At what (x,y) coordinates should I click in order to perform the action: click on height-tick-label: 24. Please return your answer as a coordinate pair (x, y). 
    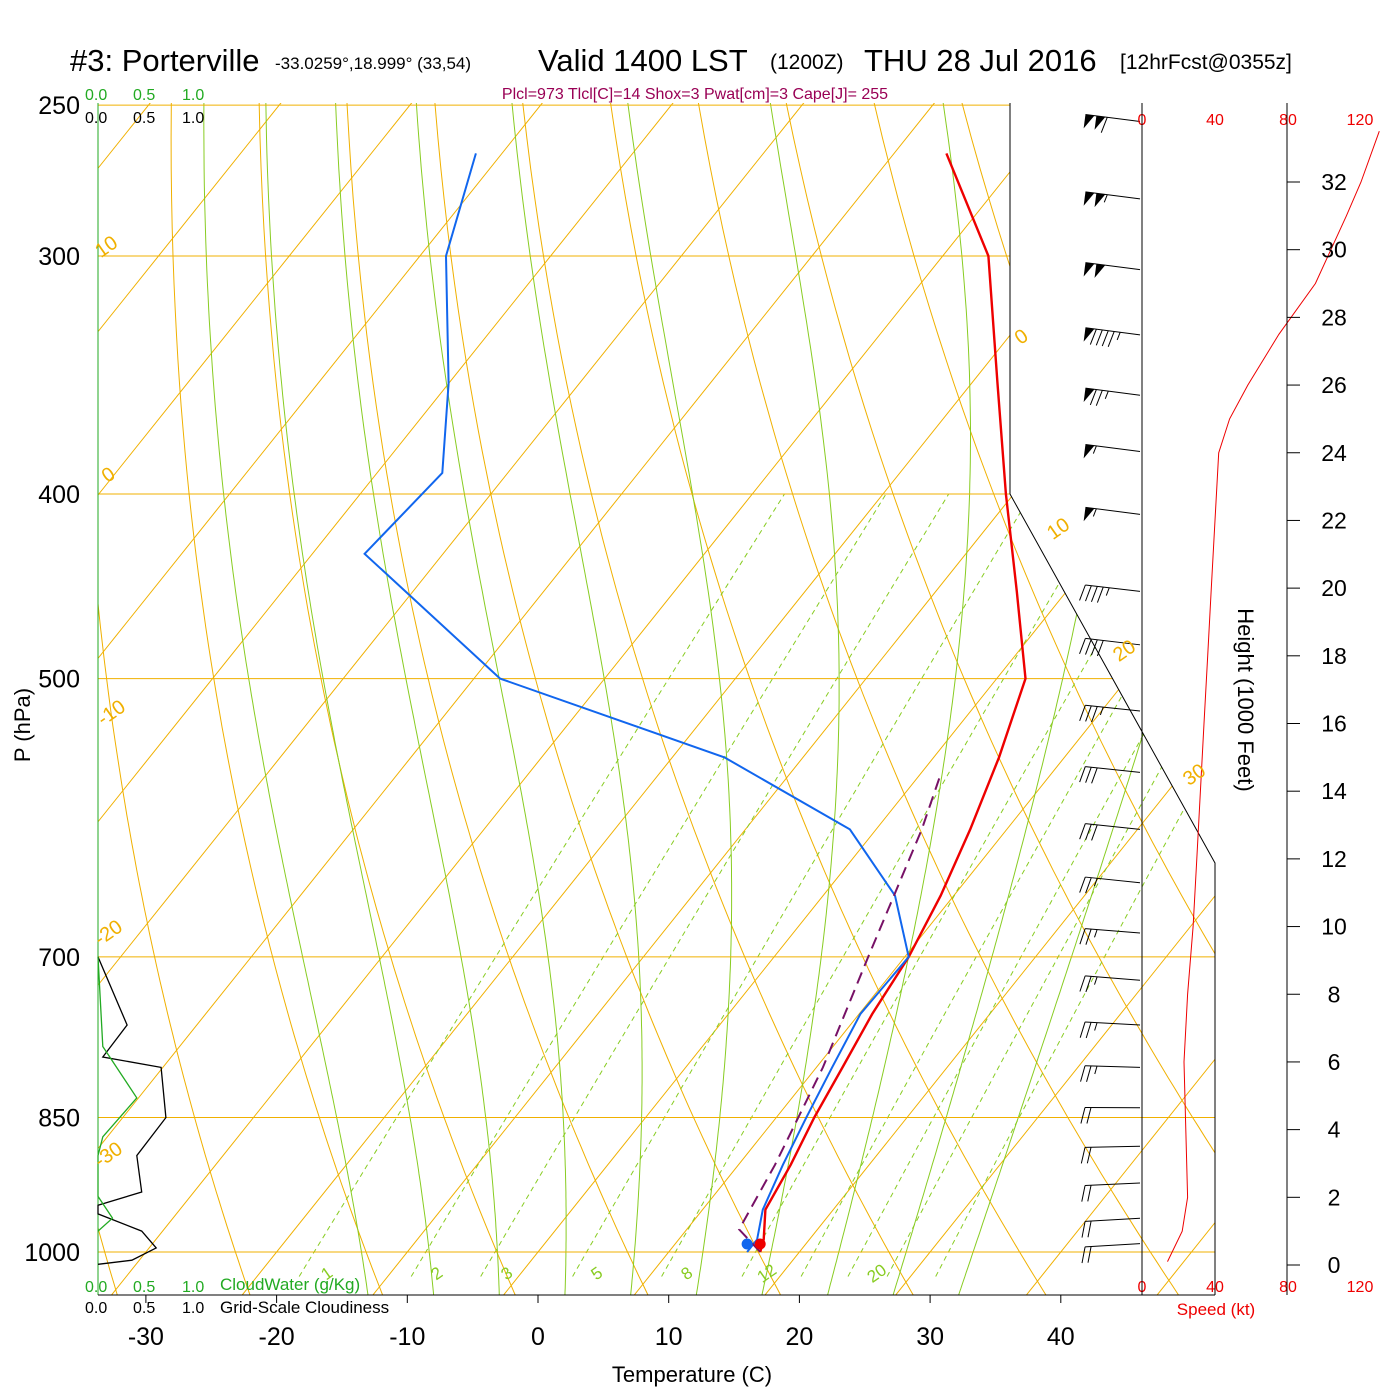
    Looking at the image, I should click on (1334, 453).